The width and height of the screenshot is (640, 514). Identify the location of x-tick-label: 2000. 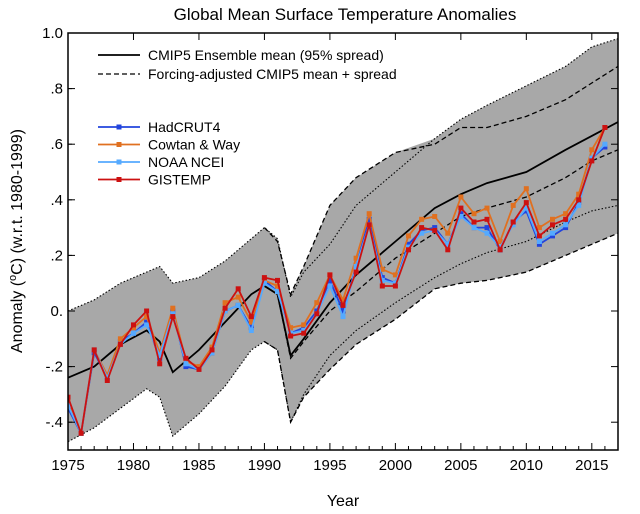
(395, 465).